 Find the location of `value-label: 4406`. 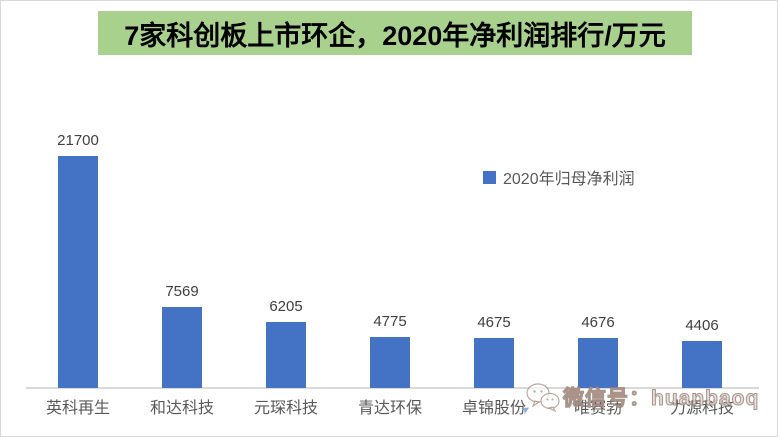

value-label: 4406 is located at coordinates (702, 325).